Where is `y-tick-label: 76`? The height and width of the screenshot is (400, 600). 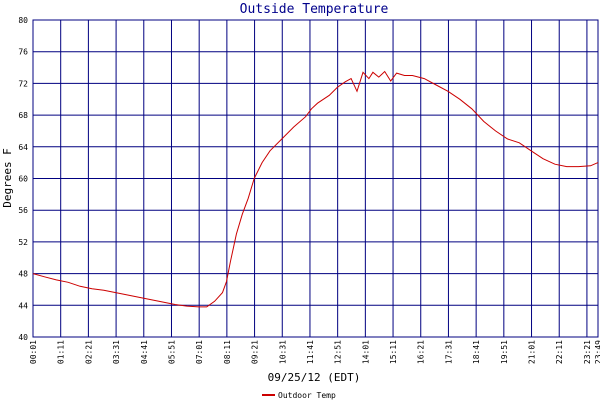
y-tick-label: 76 is located at coordinates (23, 52).